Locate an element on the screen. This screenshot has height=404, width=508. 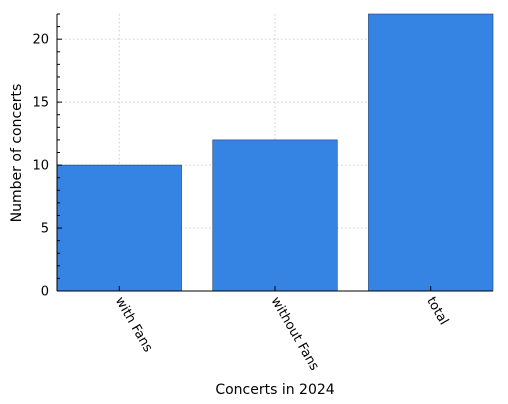
y-tick-label: 0 is located at coordinates (45, 292).